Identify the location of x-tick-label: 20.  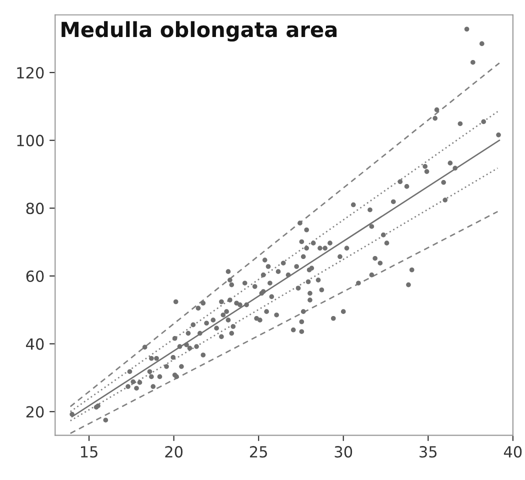
(174, 452).